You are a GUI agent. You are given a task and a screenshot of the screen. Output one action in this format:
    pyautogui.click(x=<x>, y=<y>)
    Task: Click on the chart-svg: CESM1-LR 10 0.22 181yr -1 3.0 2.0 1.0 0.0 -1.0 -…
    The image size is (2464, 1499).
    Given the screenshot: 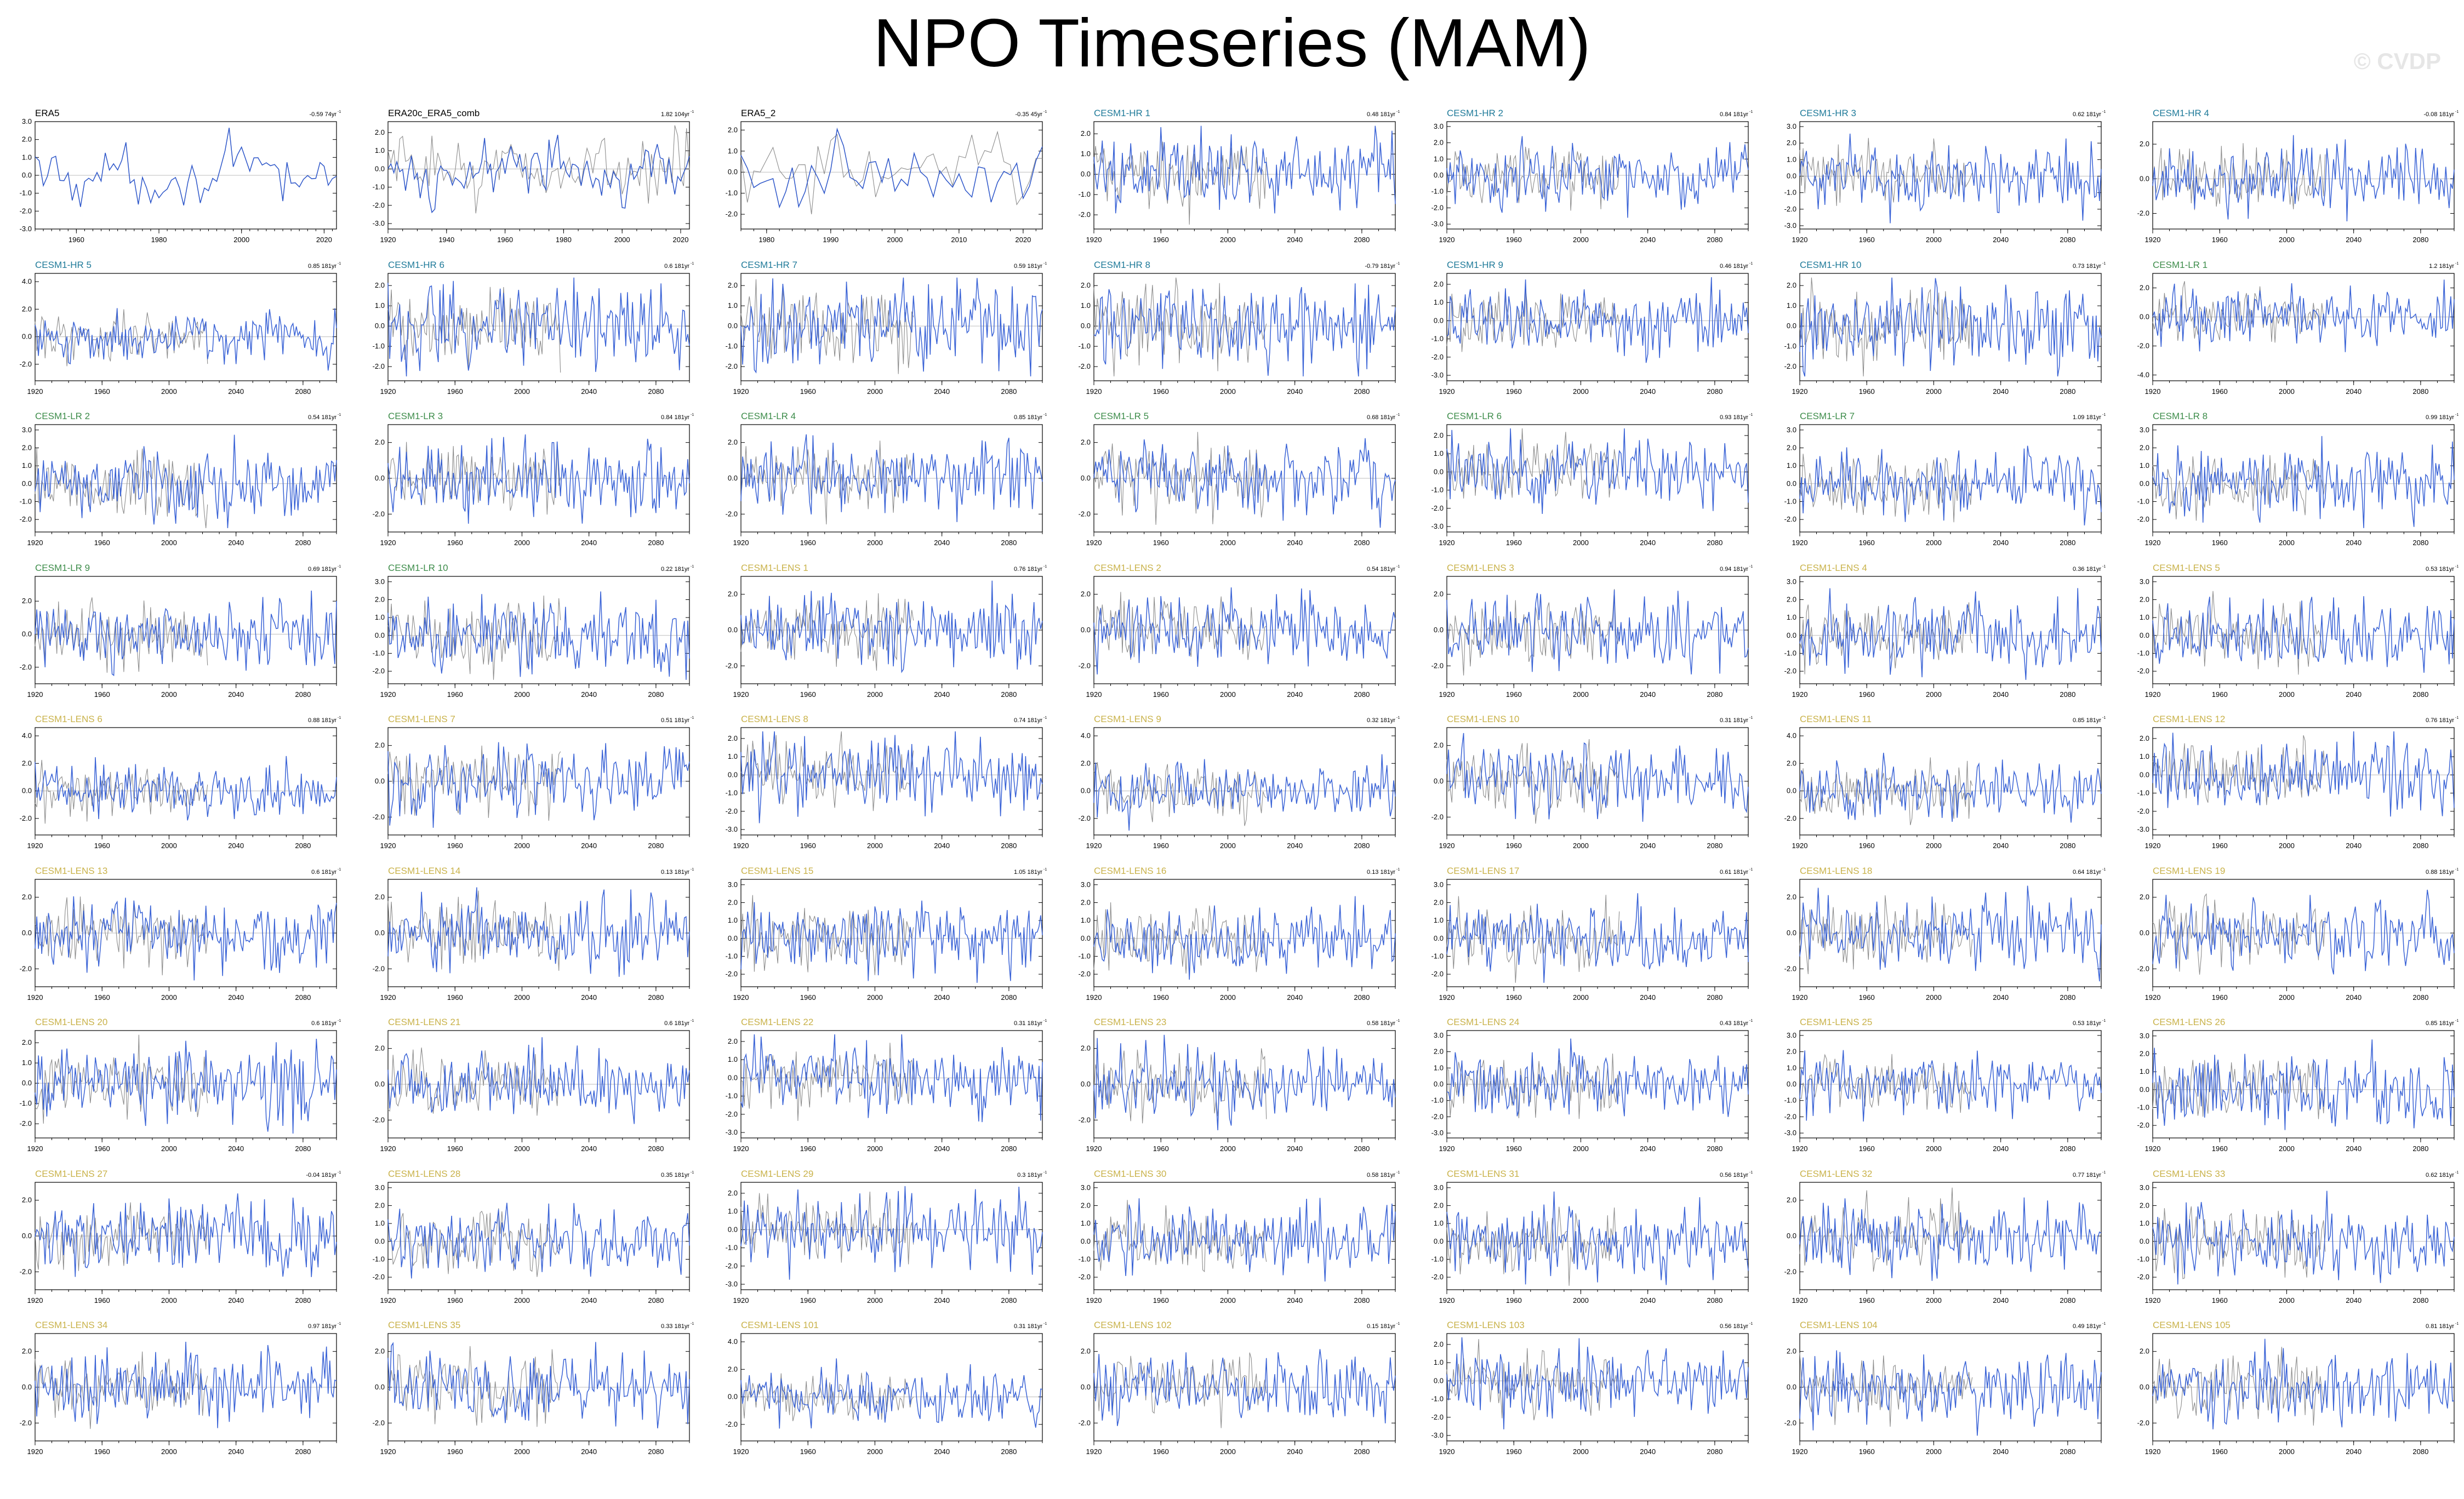 What is the action you would take?
    pyautogui.click(x=533, y=631)
    